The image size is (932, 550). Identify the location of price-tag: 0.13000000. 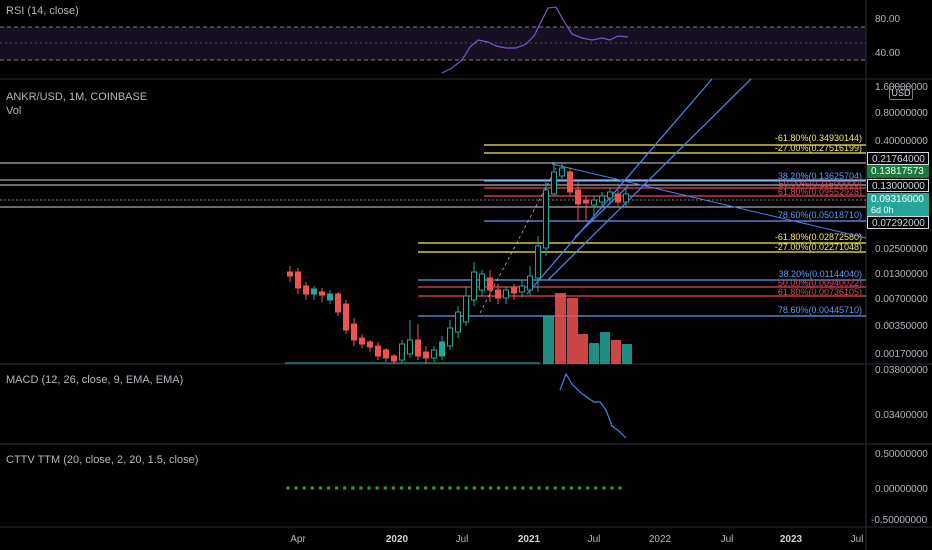
(898, 185).